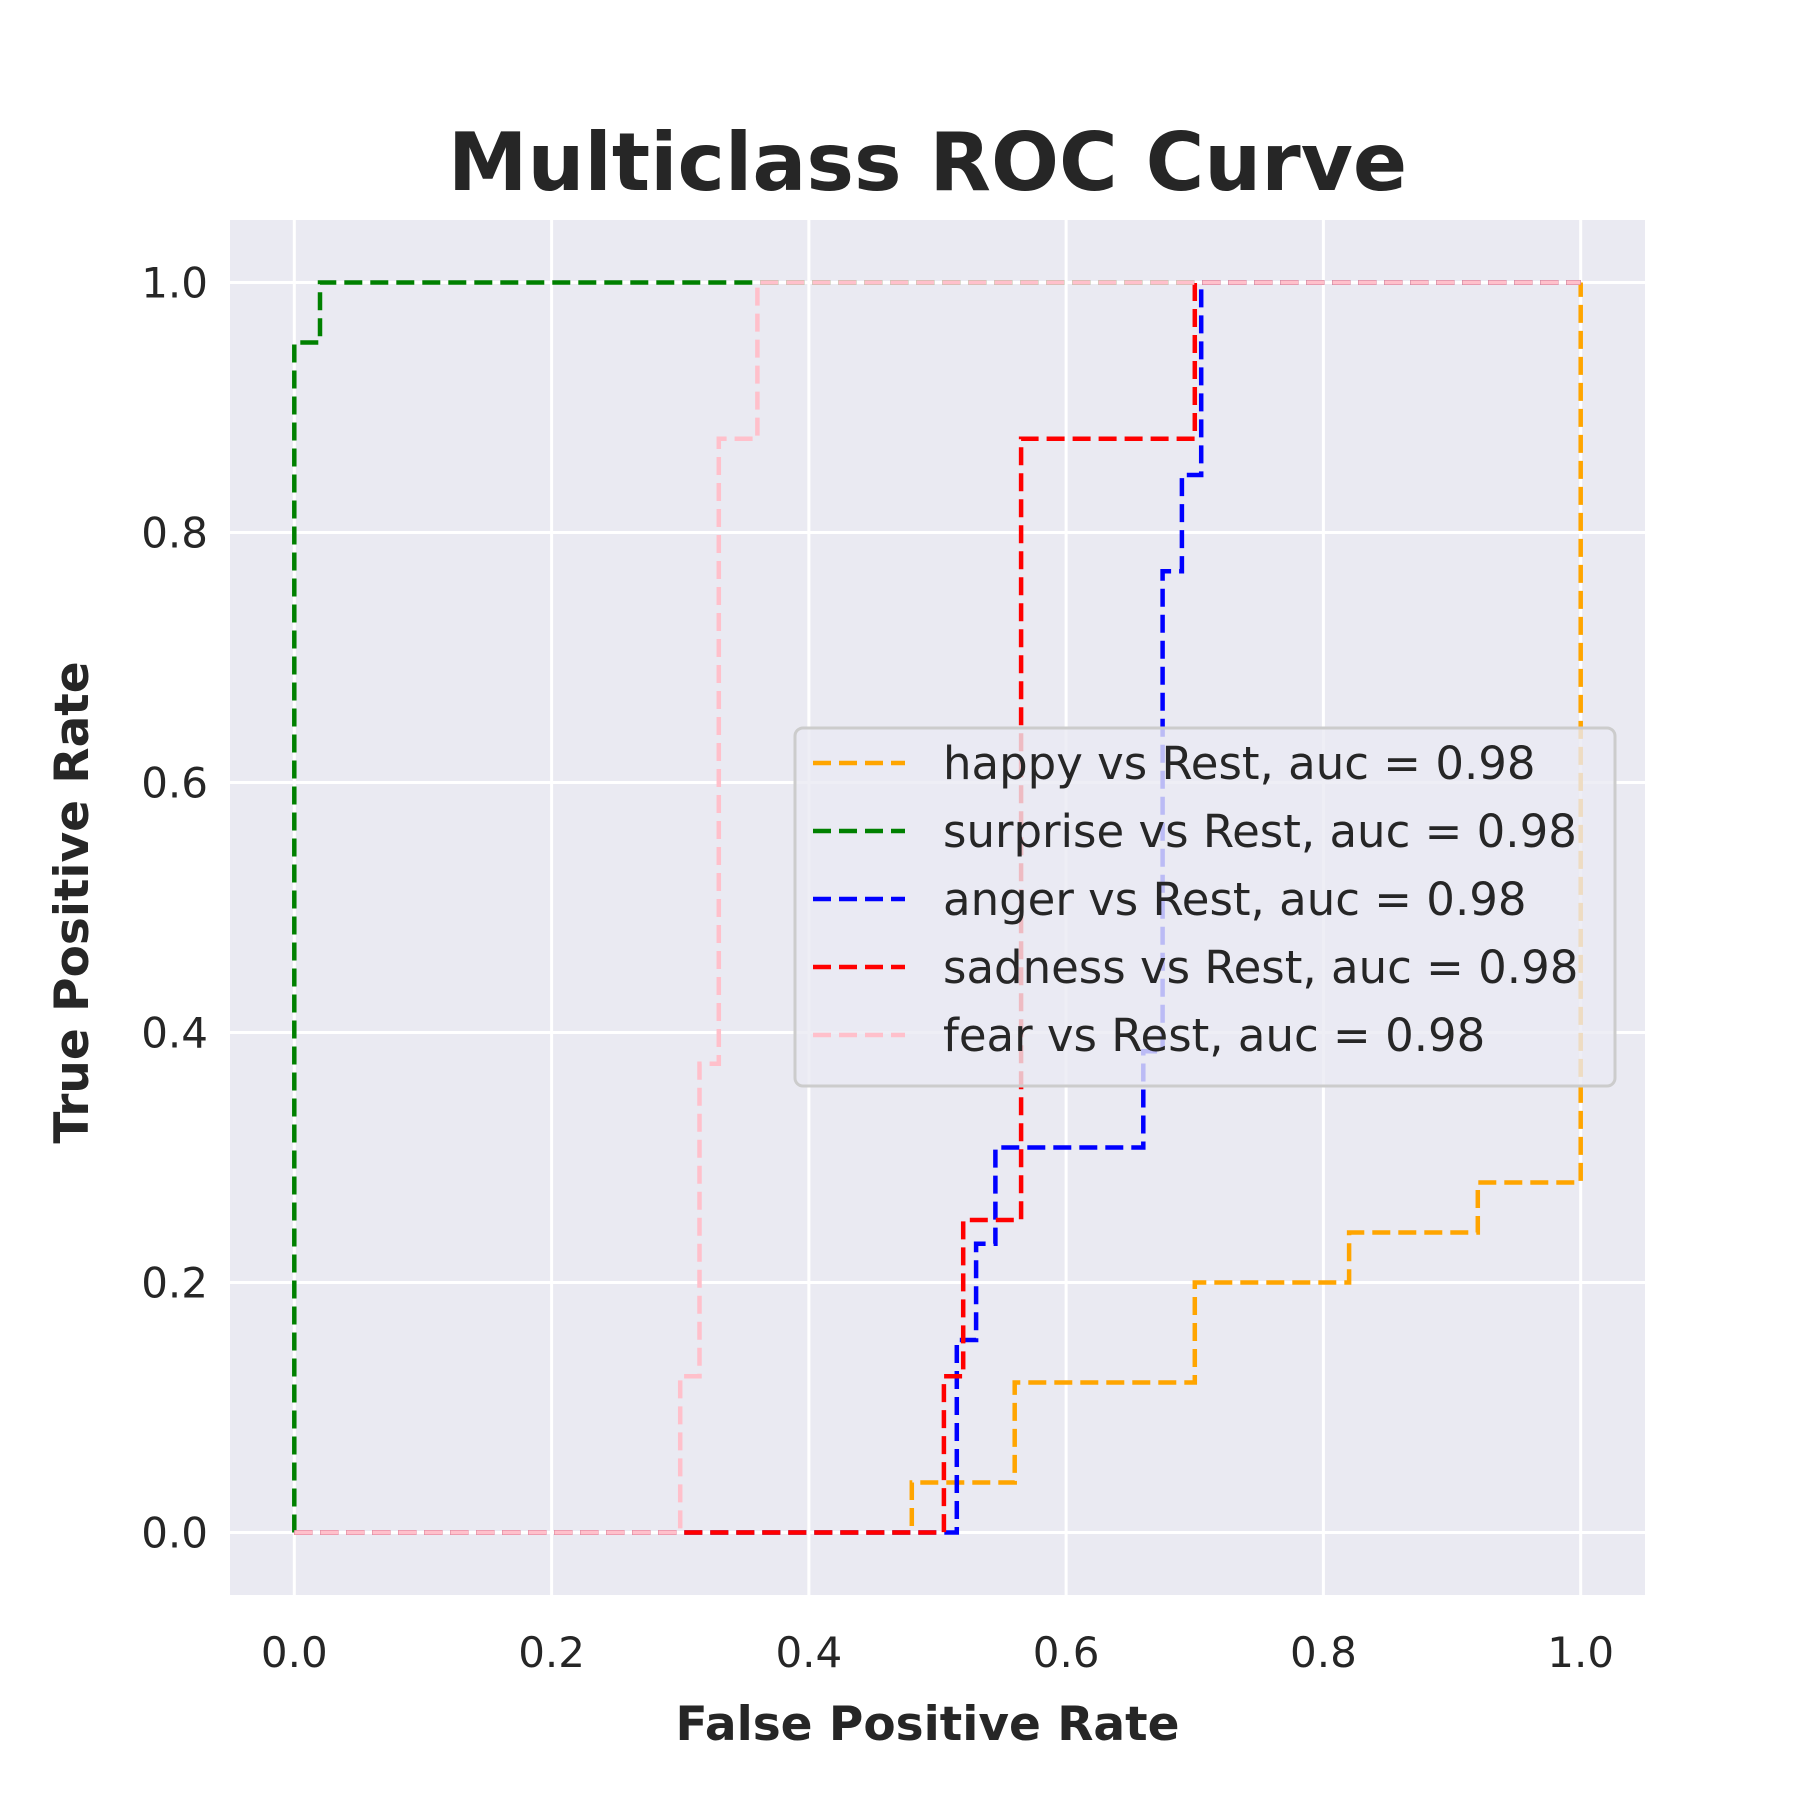  What do you see at coordinates (808, 1652) in the screenshot?
I see `x-tick-label: 0.4` at bounding box center [808, 1652].